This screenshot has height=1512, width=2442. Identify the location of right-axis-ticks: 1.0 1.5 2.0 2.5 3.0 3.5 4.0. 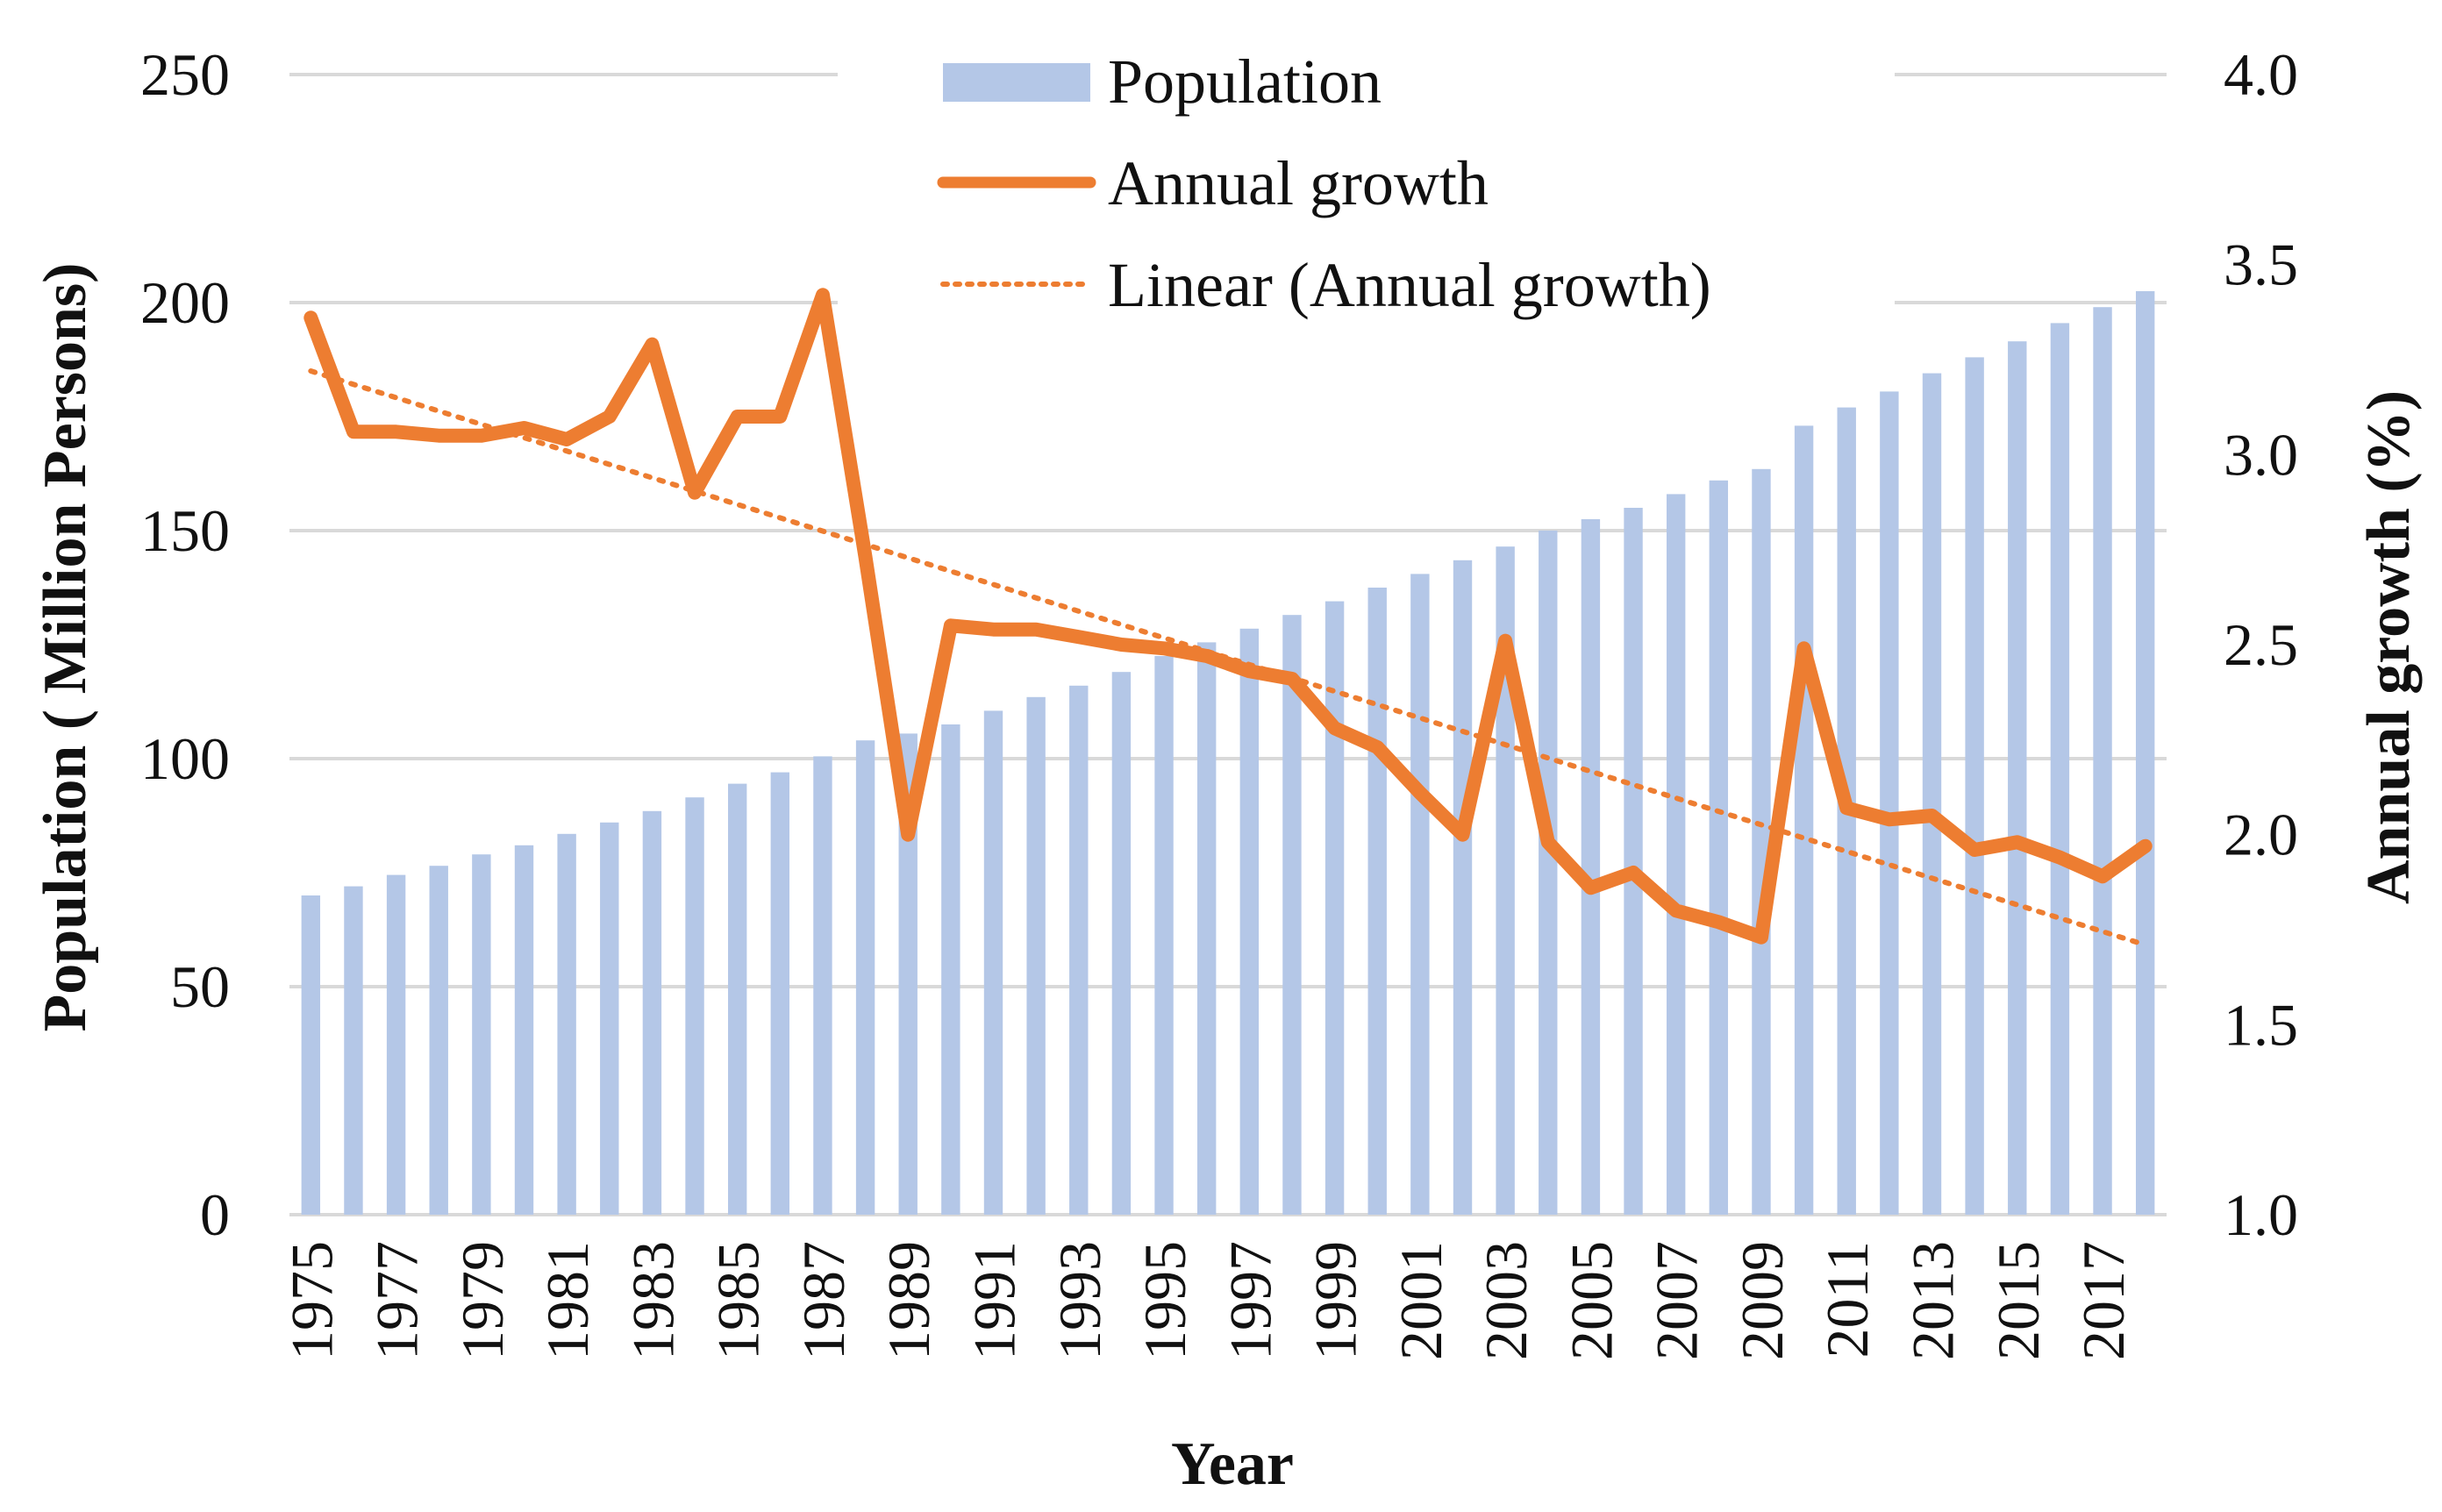
(2261, 644).